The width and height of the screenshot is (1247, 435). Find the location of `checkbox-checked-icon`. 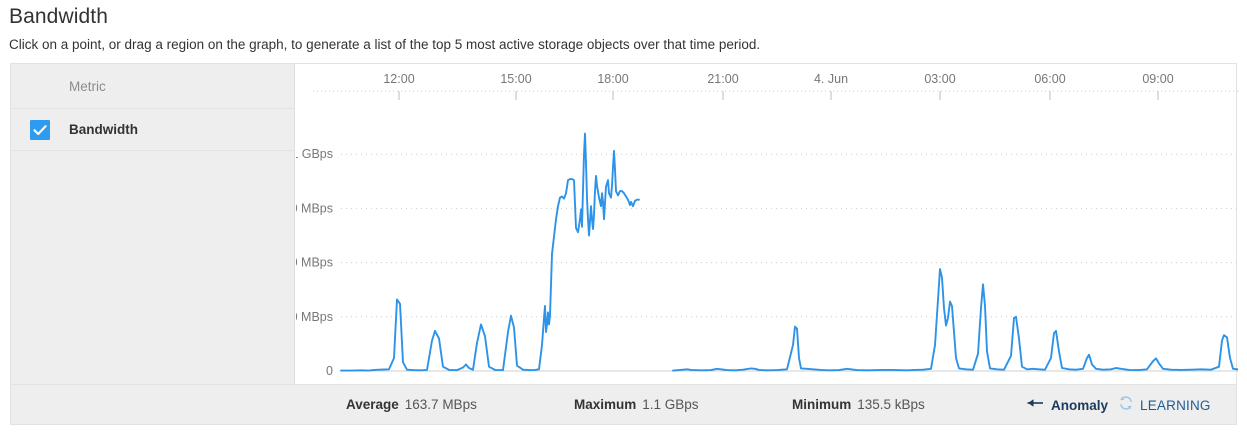

checkbox-checked-icon is located at coordinates (40, 130).